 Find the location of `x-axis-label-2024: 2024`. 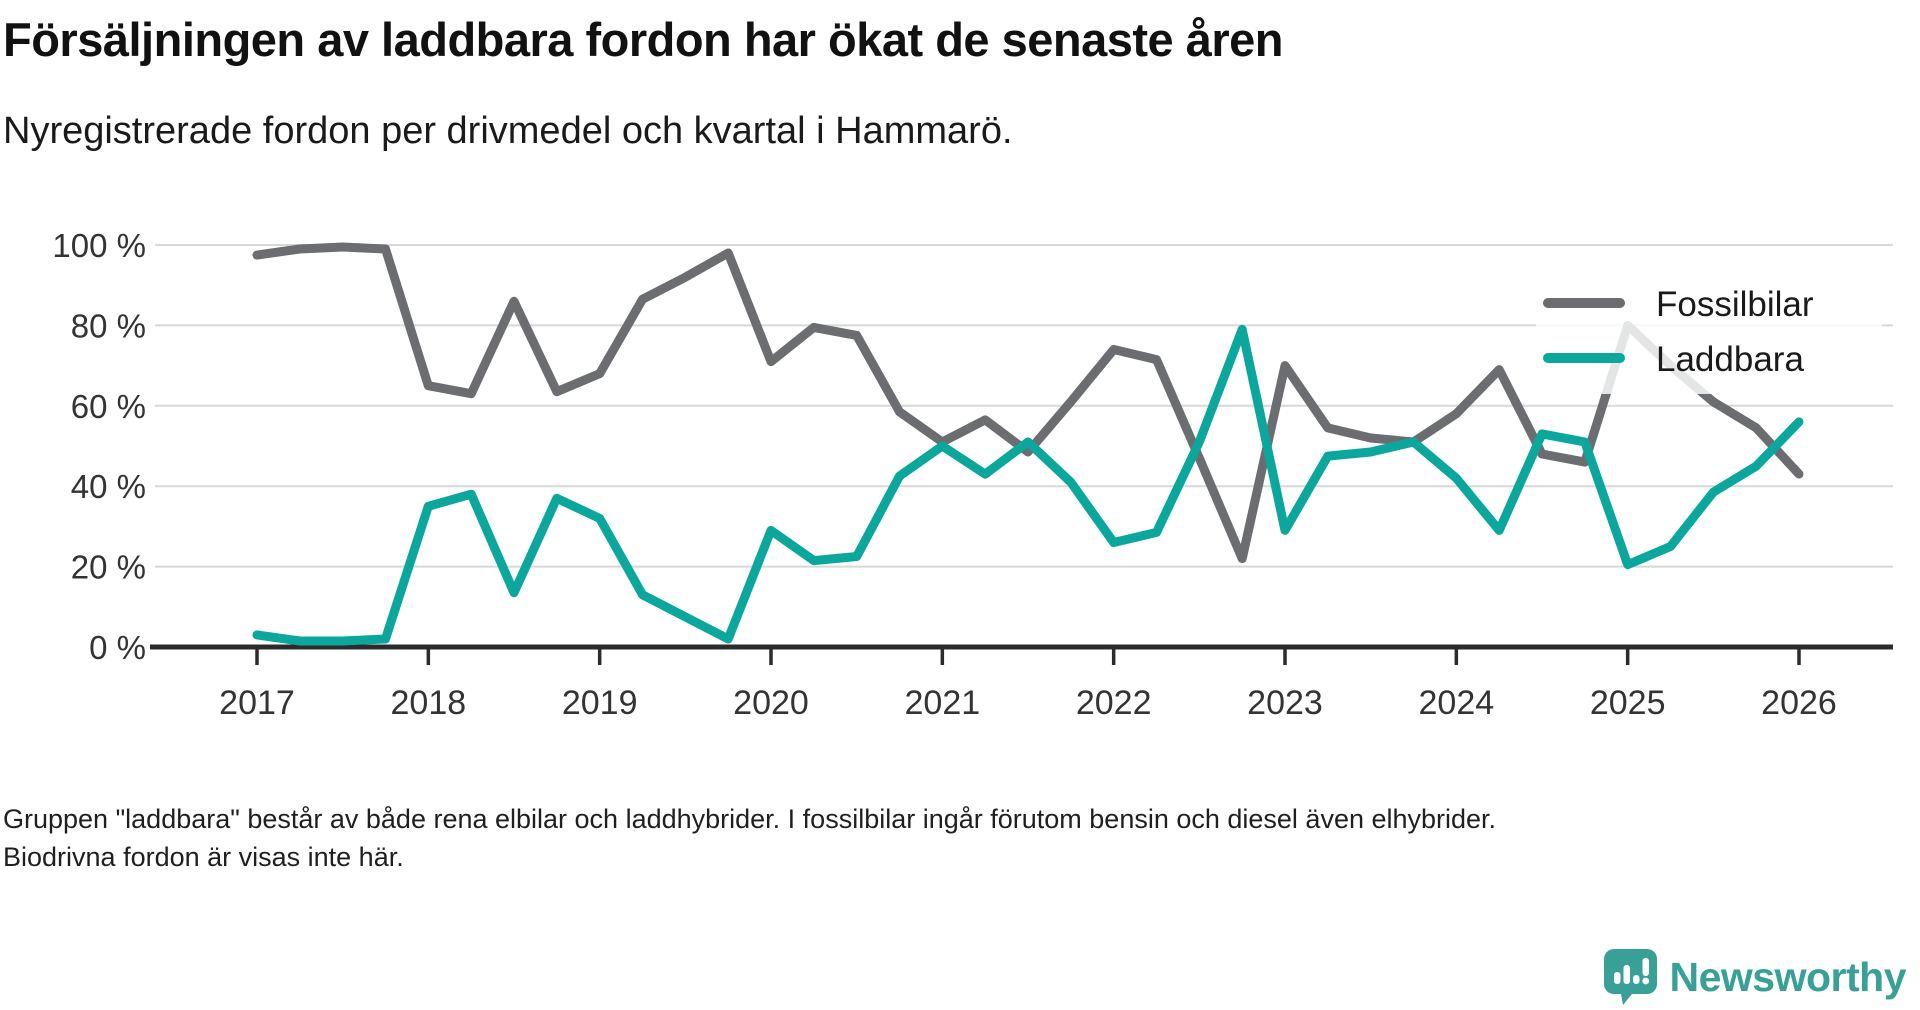

x-axis-label-2024: 2024 is located at coordinates (1457, 703).